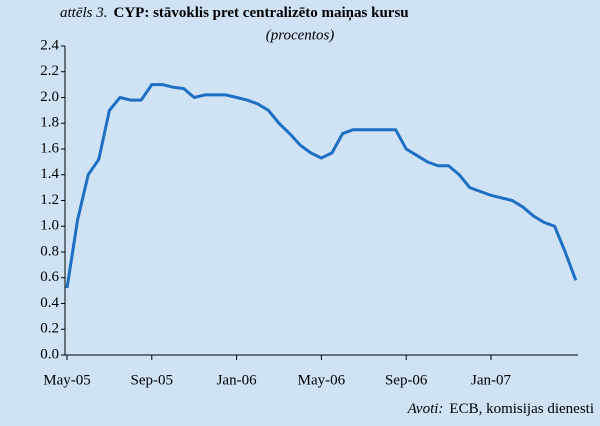 This screenshot has height=426, width=600. Describe the element at coordinates (152, 380) in the screenshot. I see `x-tick-label: Sep-05` at that location.